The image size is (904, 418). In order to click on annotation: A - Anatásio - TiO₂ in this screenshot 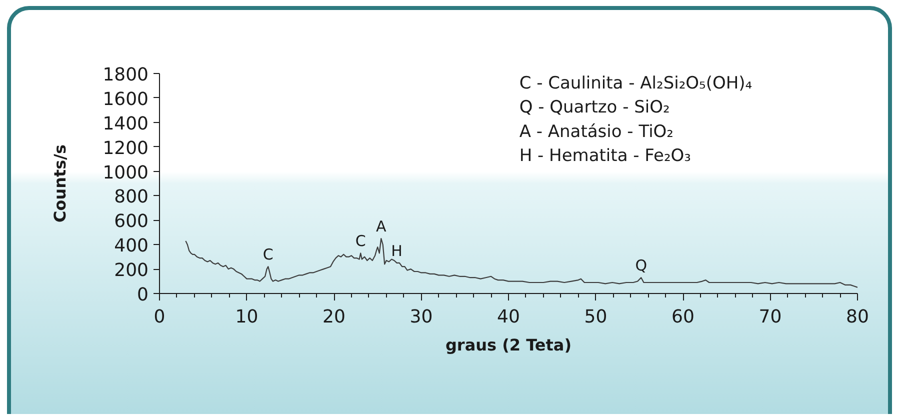, I will do `click(596, 132)`.